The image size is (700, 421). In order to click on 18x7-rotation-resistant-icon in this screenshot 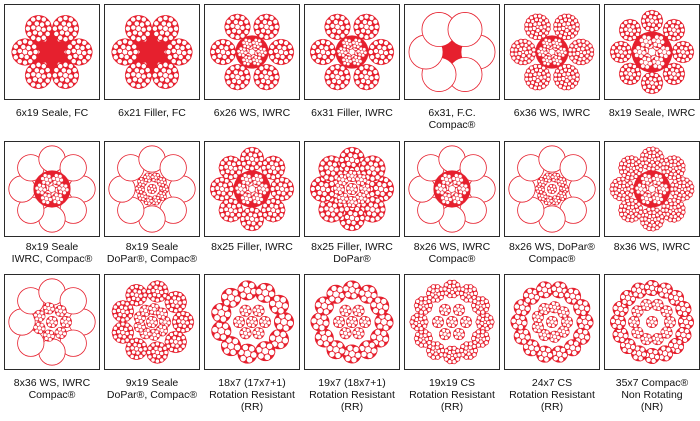, I will do `click(252, 322)`.